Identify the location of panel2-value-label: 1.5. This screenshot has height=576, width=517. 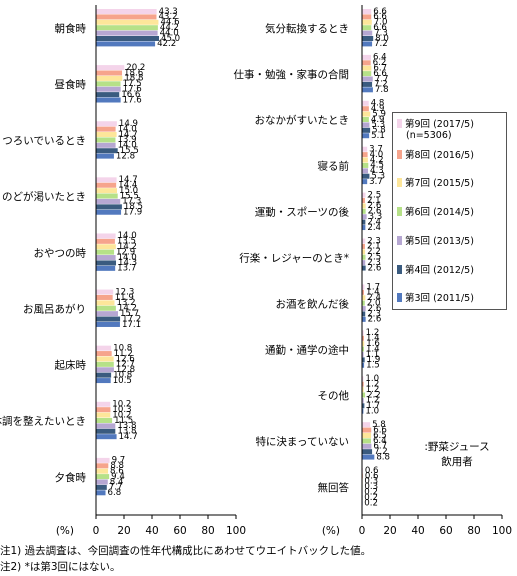
(373, 366).